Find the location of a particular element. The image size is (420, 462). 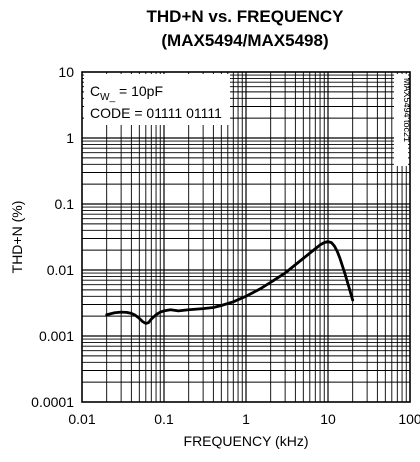

annotation-line1: CW_ = 10pF is located at coordinates (126, 93).